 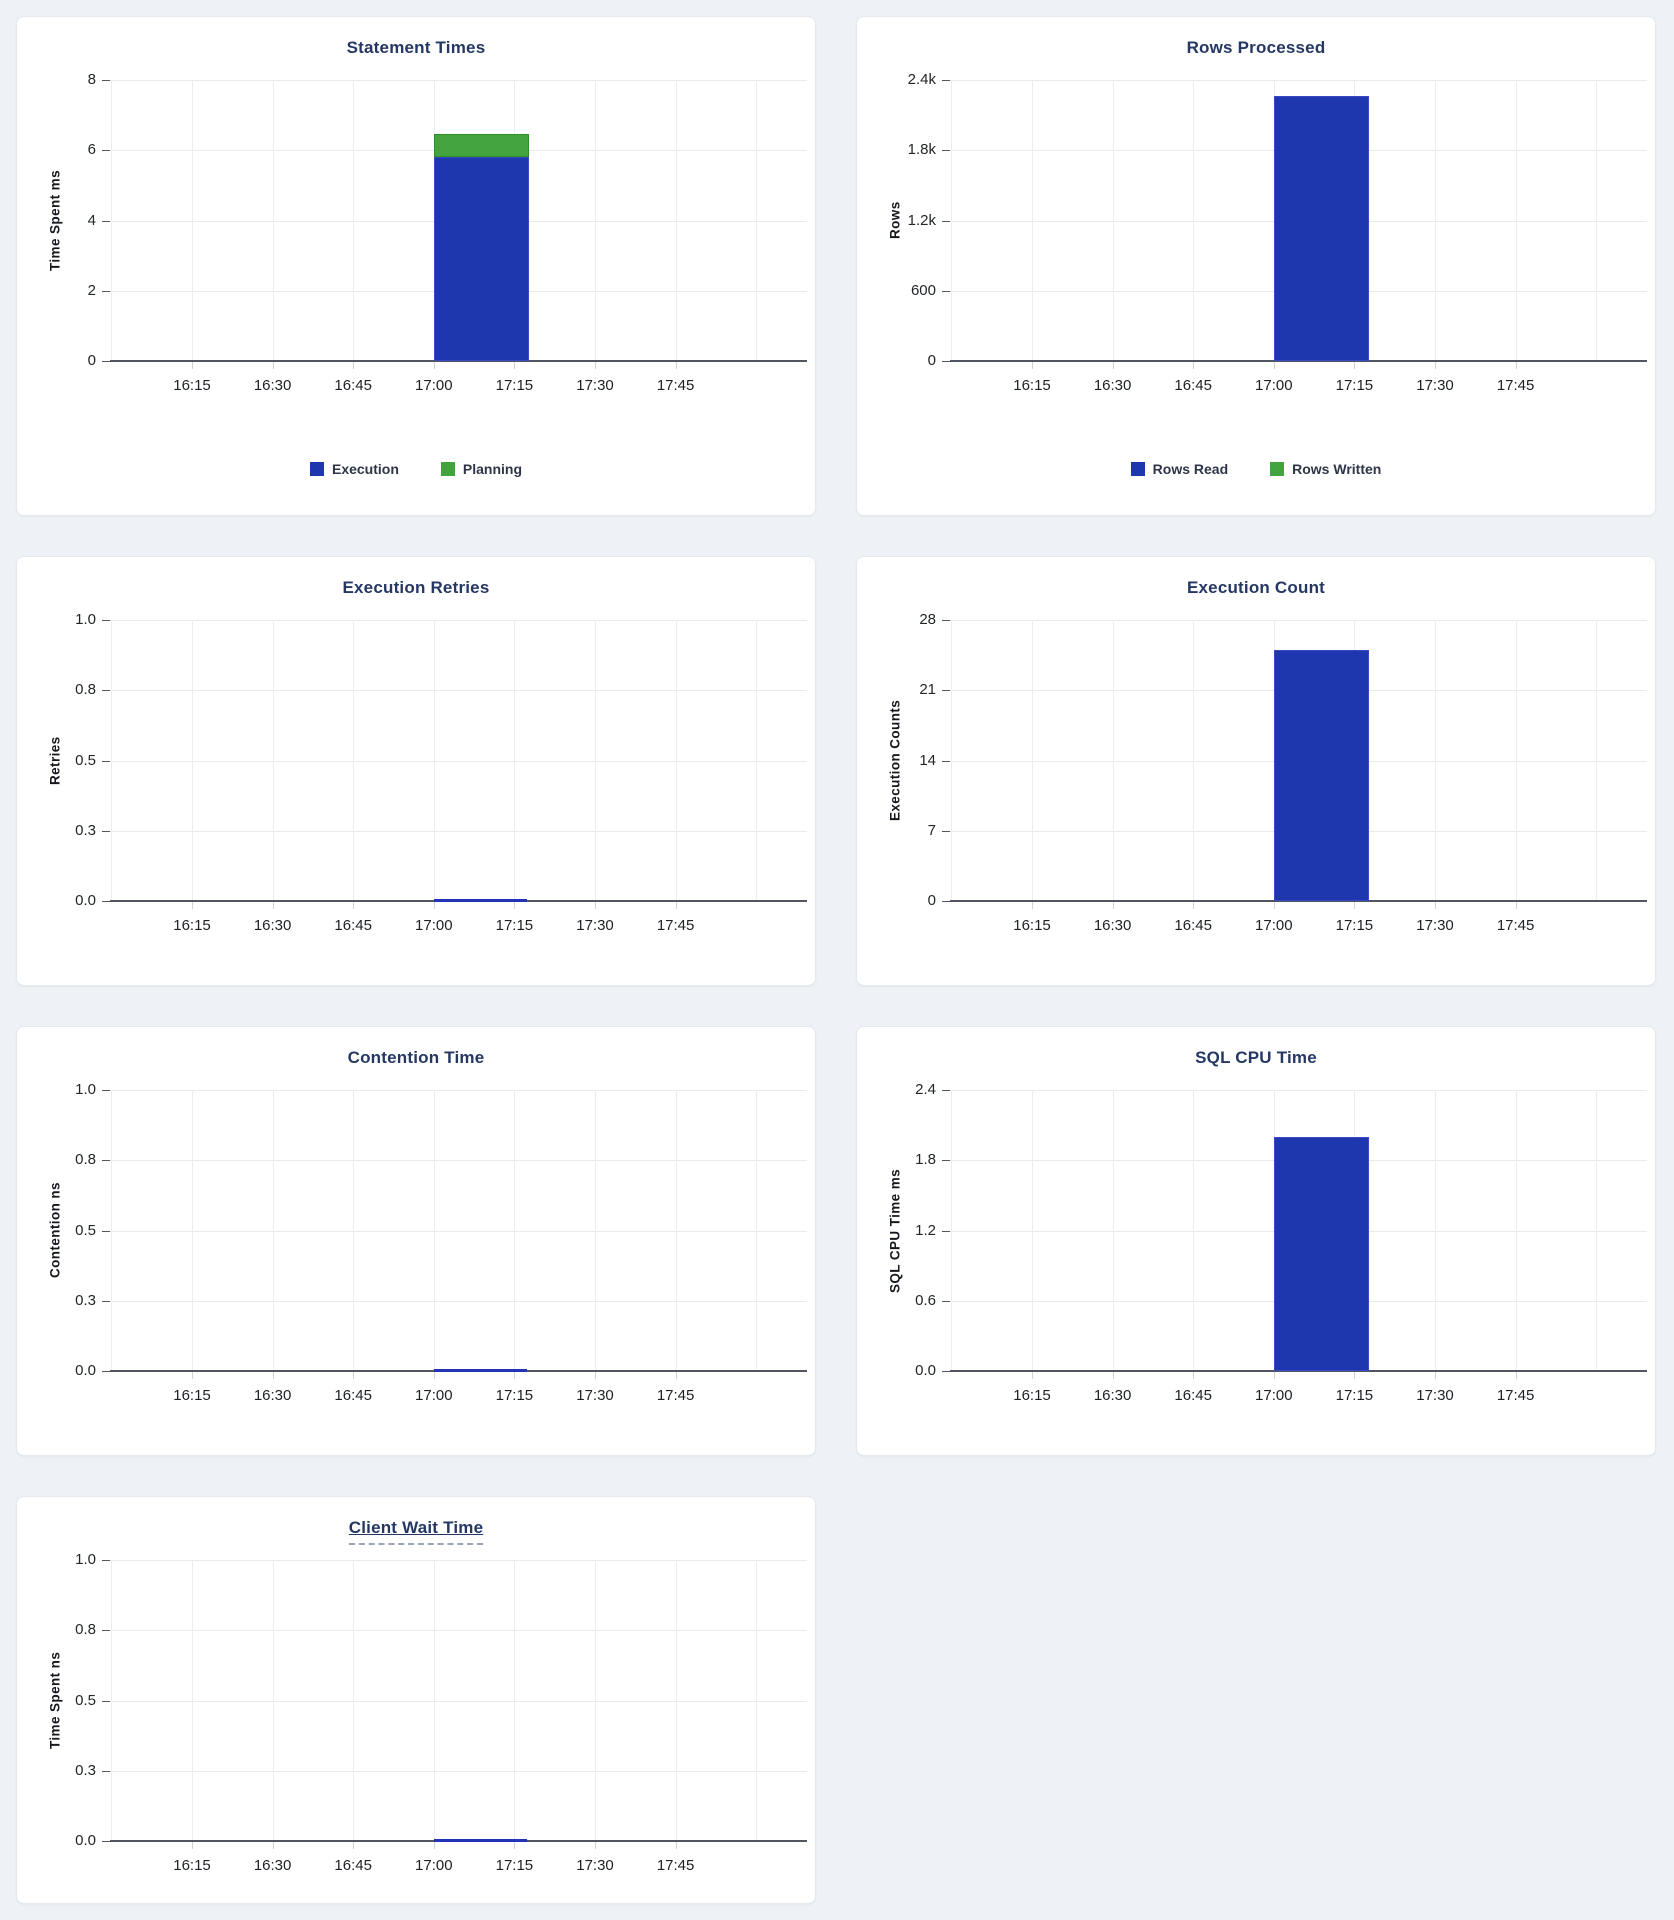 What do you see at coordinates (481, 259) in the screenshot?
I see `bar-execution` at bounding box center [481, 259].